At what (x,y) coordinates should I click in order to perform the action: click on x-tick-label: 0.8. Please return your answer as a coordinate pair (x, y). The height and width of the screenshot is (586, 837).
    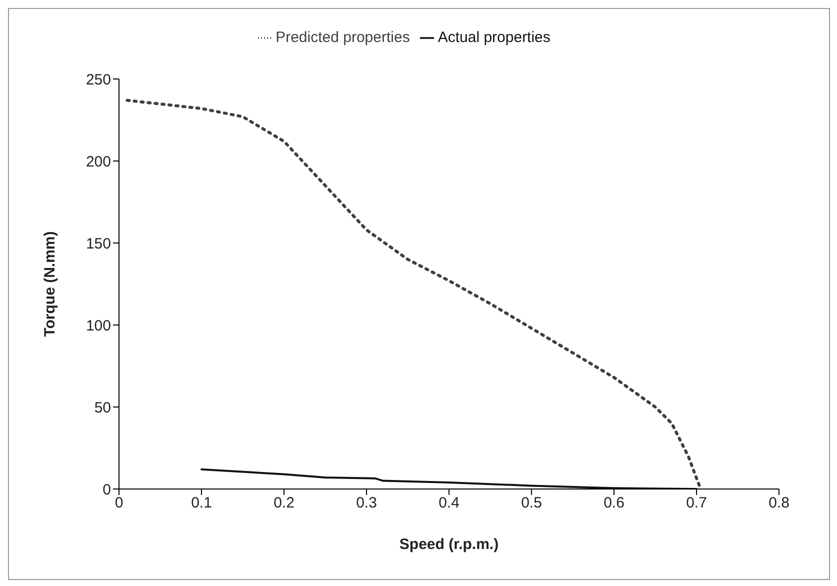
    Looking at the image, I should click on (779, 503).